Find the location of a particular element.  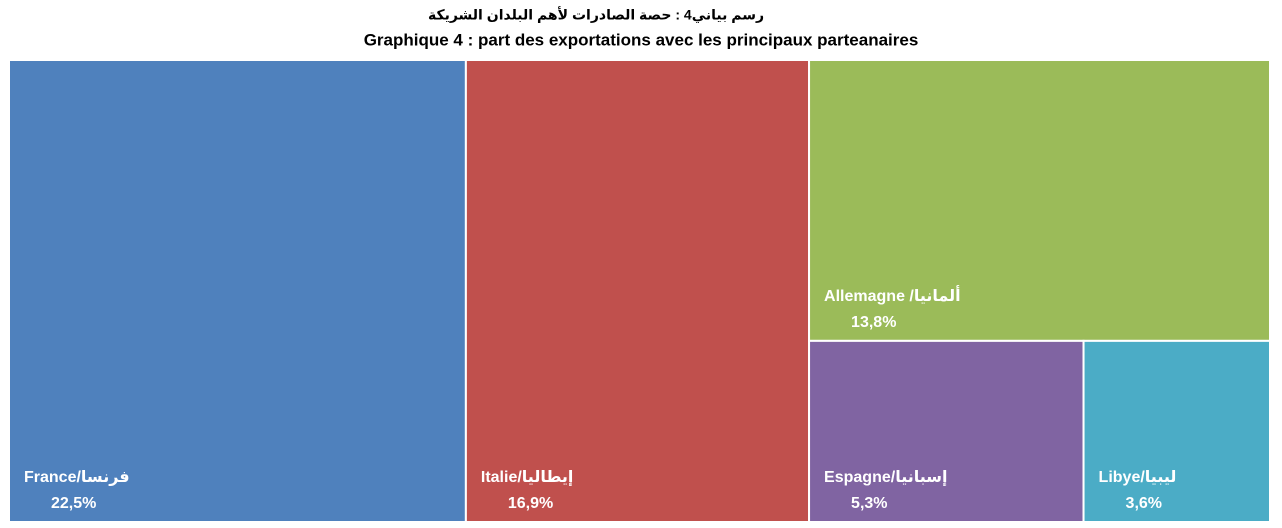

tile-label: Italie/إيطاليا is located at coordinates (527, 477).